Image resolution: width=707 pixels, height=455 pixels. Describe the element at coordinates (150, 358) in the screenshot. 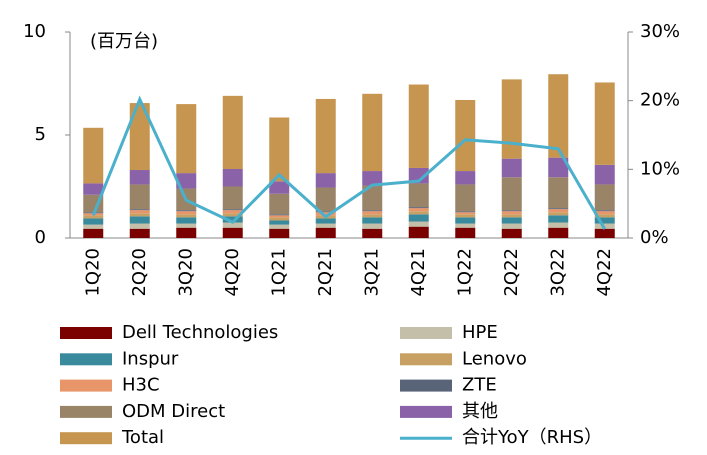

I see `legend-label: Inspur` at that location.